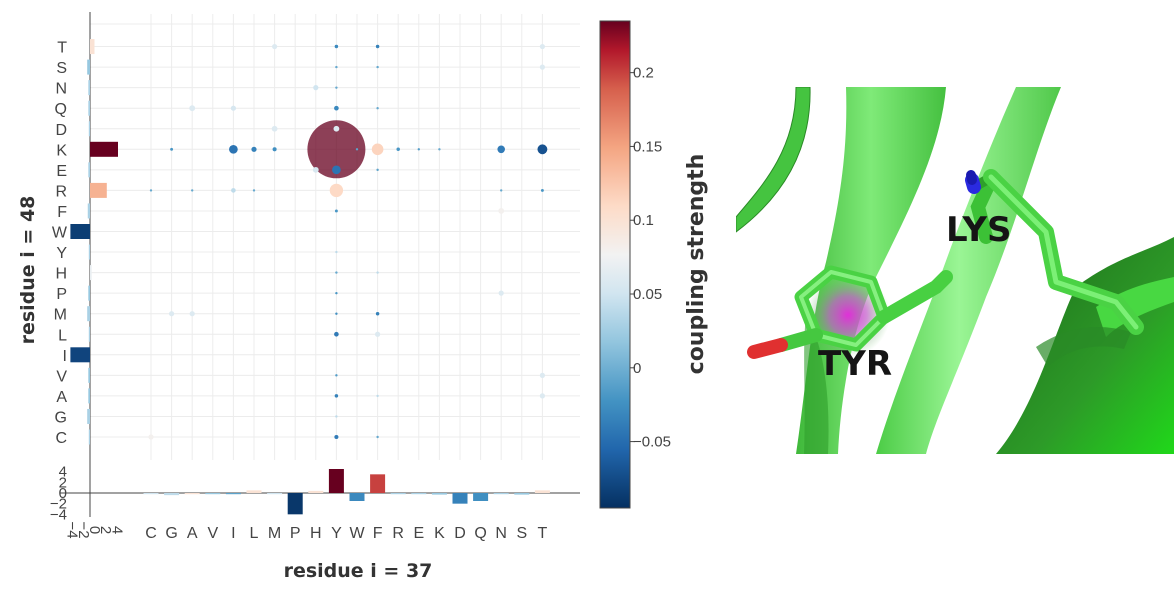 The image size is (1174, 589). What do you see at coordinates (192, 533) in the screenshot?
I see `x-tick-A: A` at bounding box center [192, 533].